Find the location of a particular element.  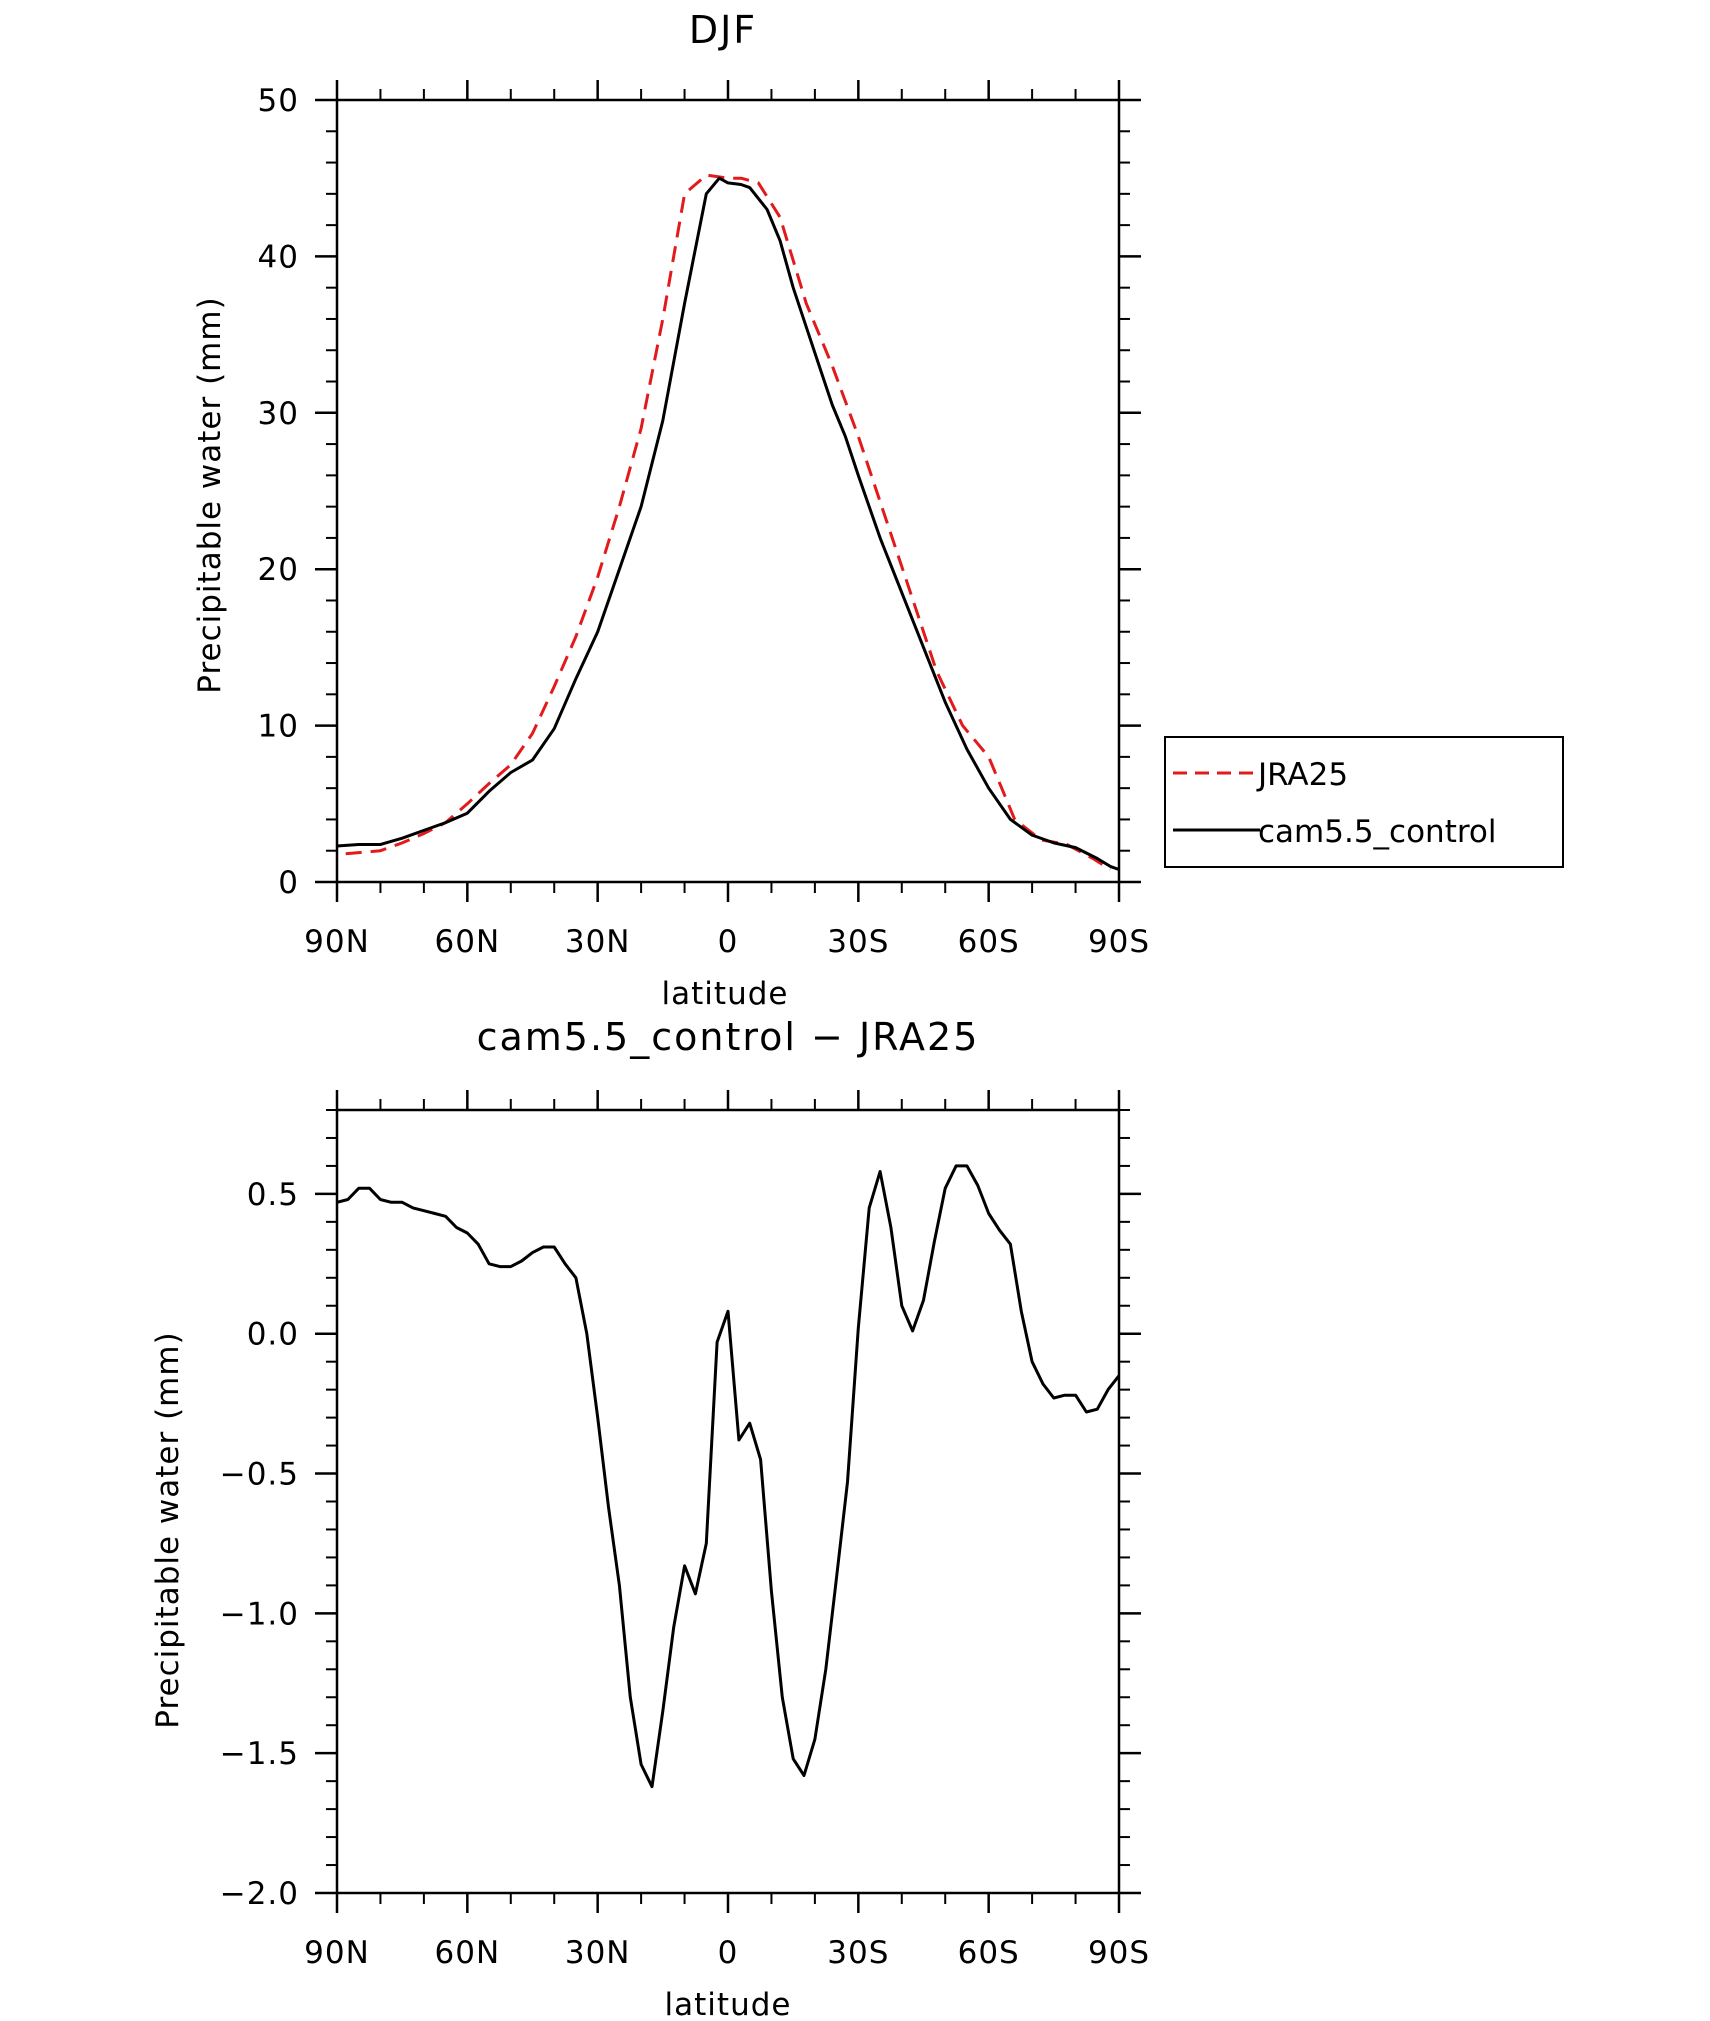

djf-x-tick-label: 90S is located at coordinates (1119, 942).